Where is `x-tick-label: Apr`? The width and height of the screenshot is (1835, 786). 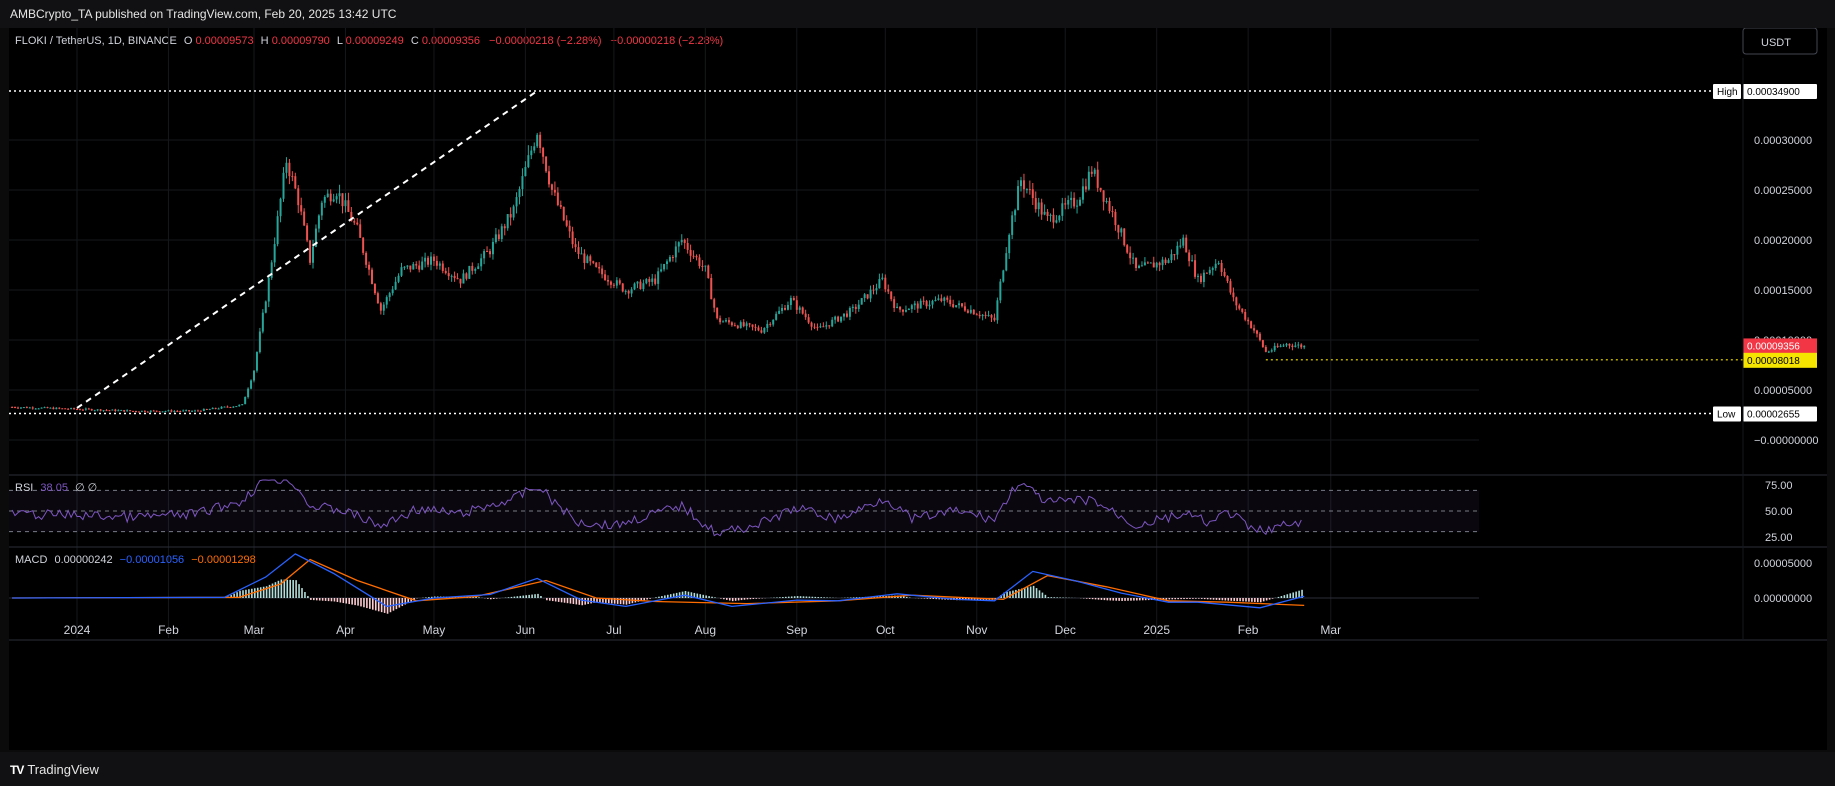
x-tick-label: Apr is located at coordinates (345, 630).